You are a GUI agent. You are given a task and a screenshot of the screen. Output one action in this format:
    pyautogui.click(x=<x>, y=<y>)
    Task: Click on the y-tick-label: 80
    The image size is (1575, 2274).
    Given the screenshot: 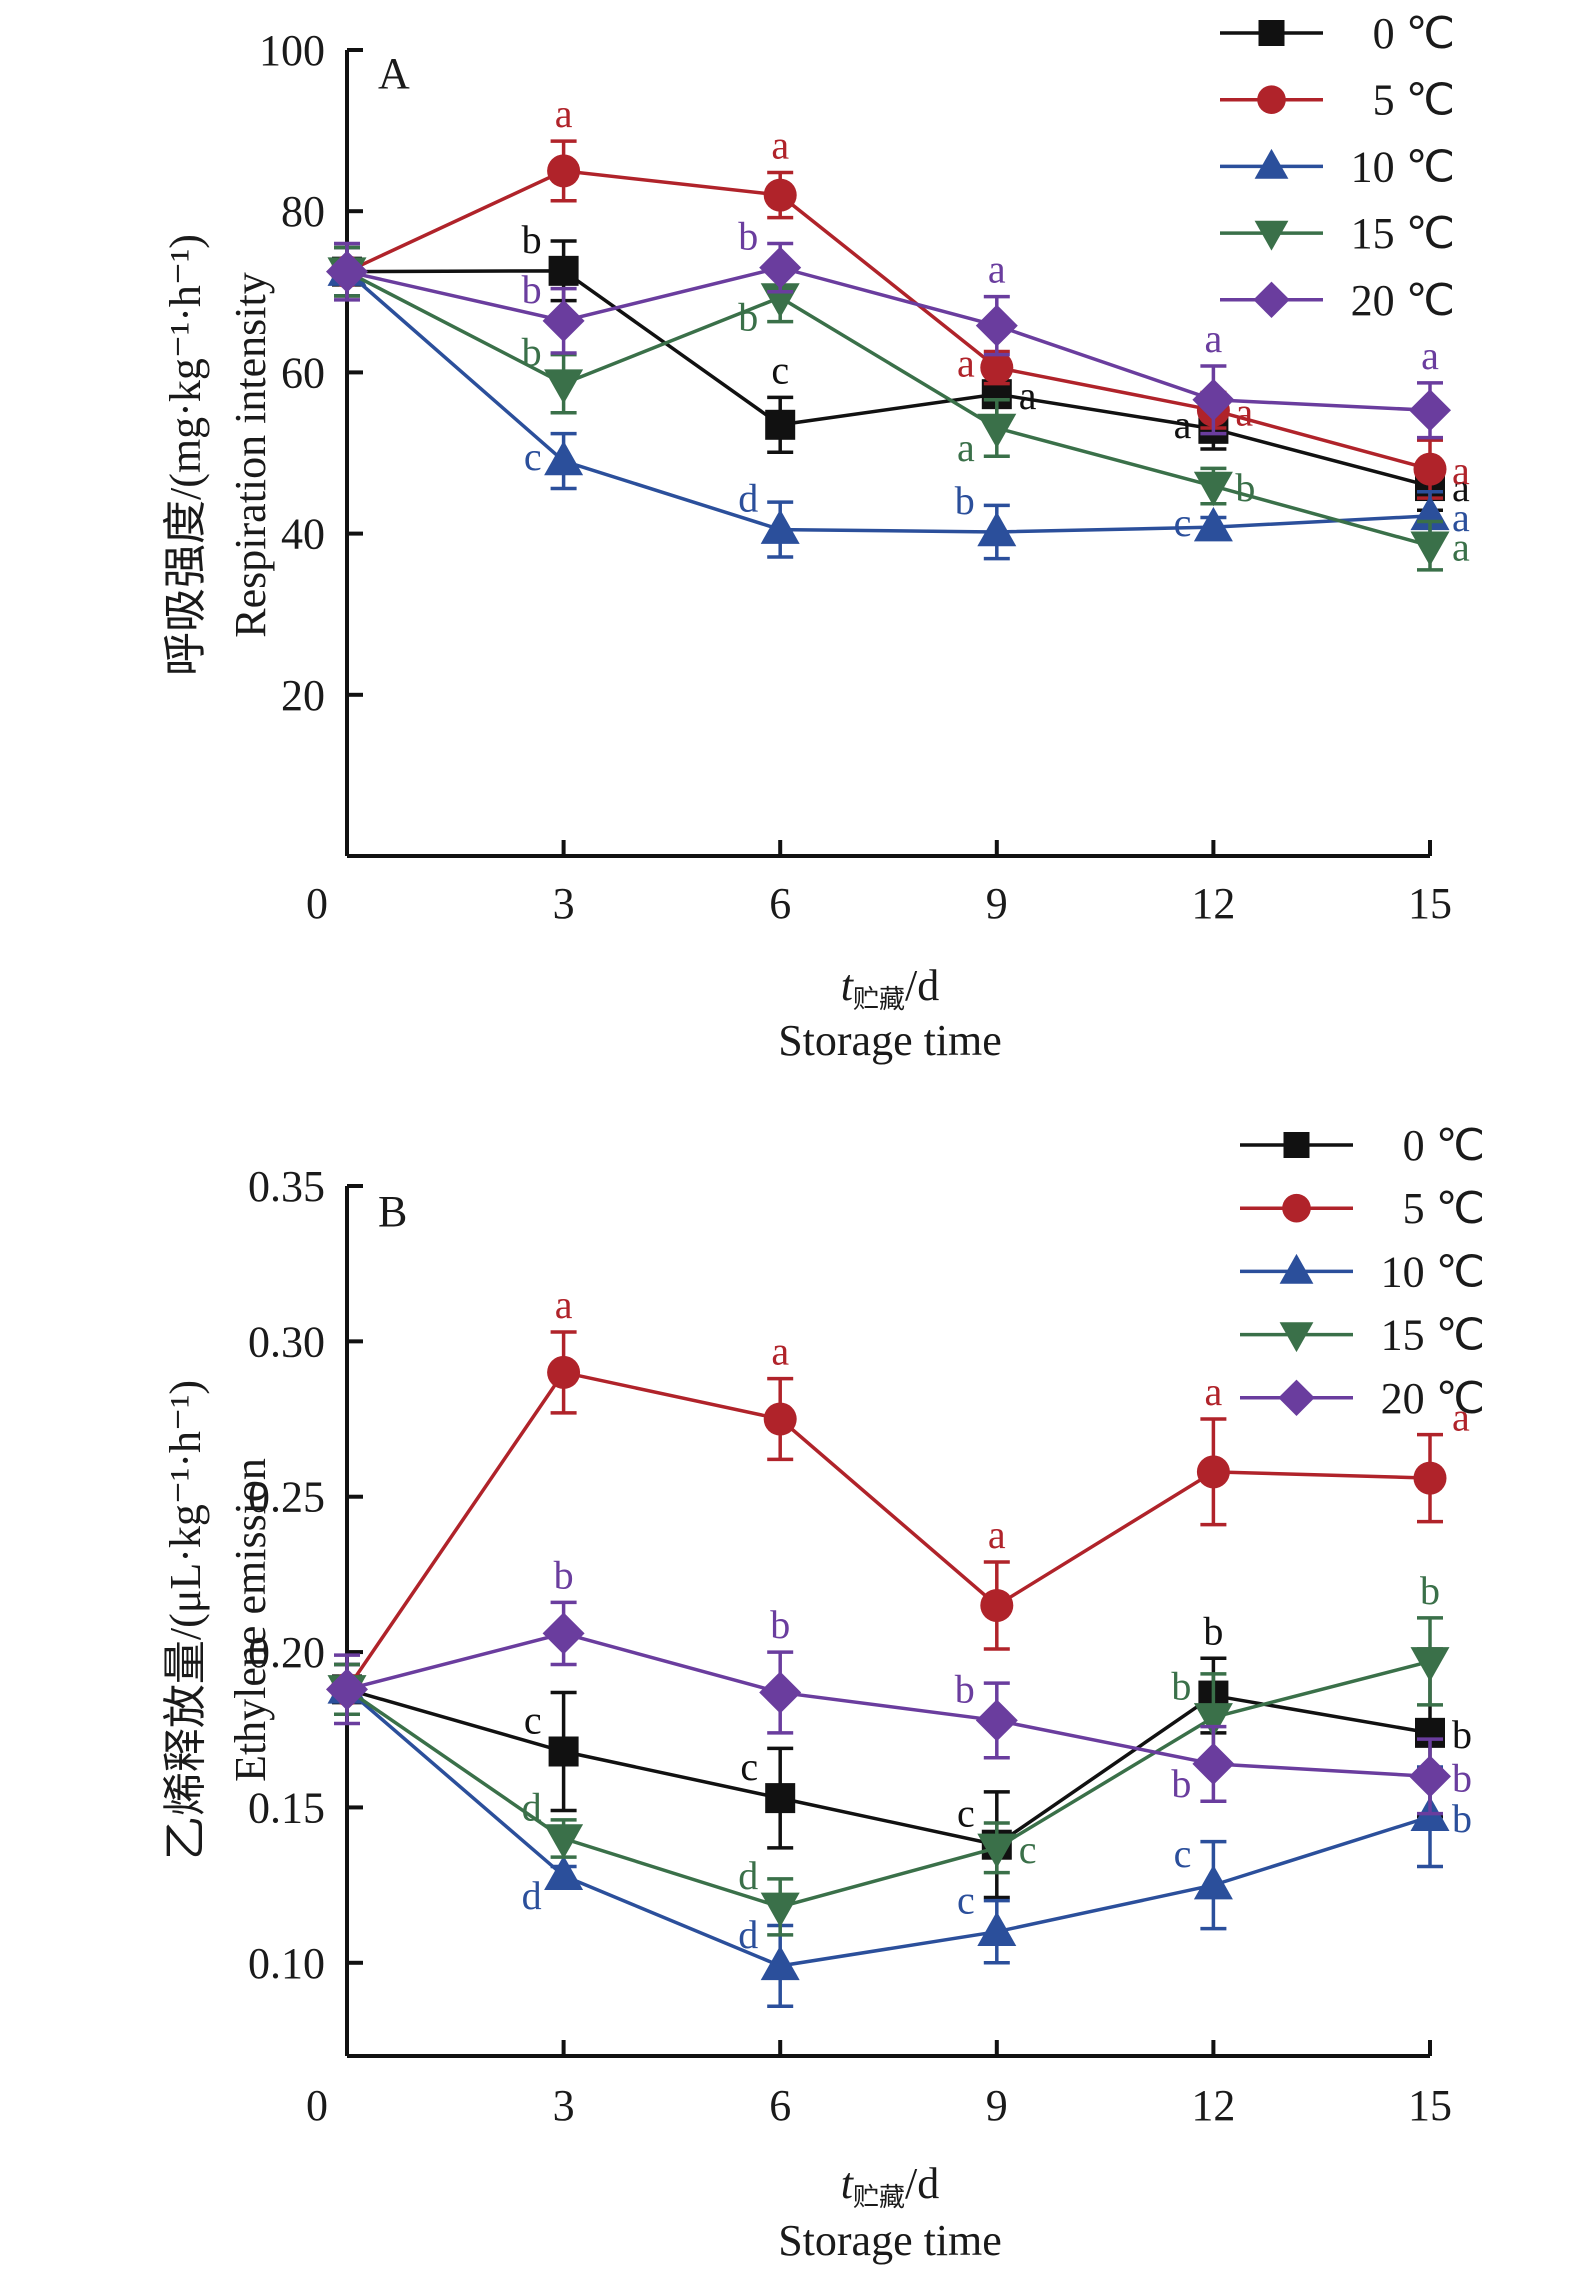 What is the action you would take?
    pyautogui.click(x=303, y=211)
    